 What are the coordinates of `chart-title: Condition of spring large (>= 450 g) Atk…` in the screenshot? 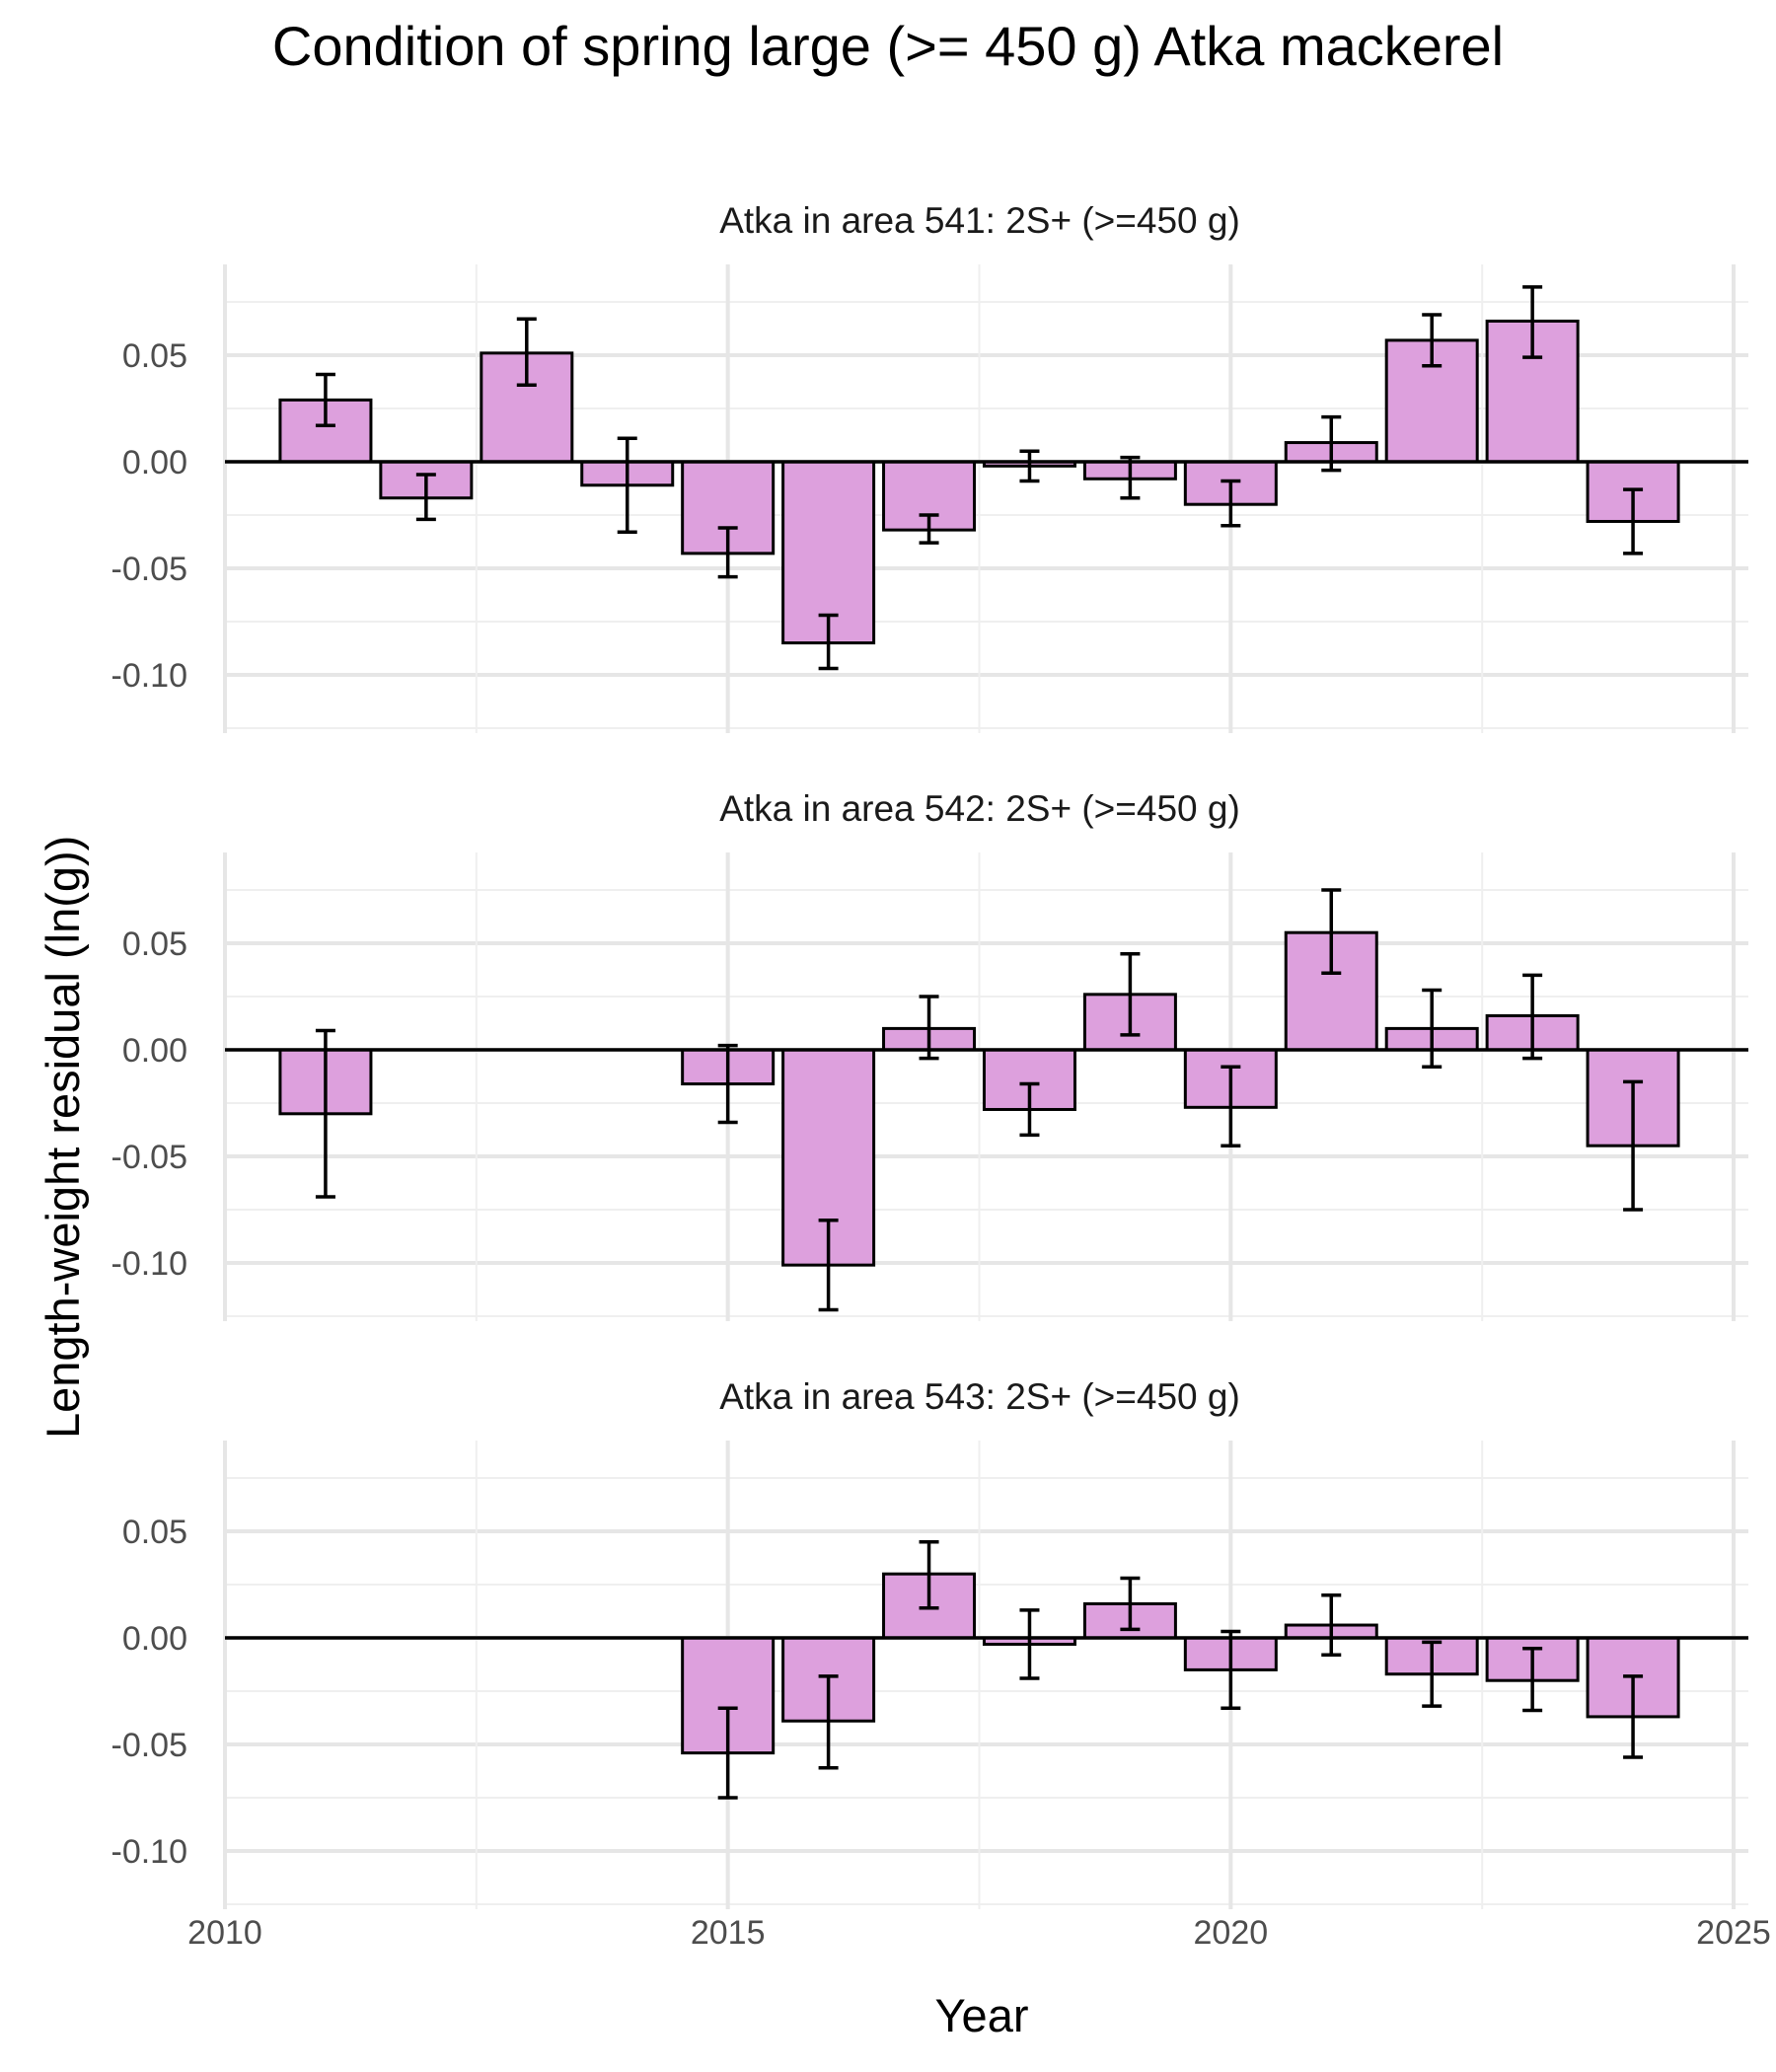 It's located at (888, 46).